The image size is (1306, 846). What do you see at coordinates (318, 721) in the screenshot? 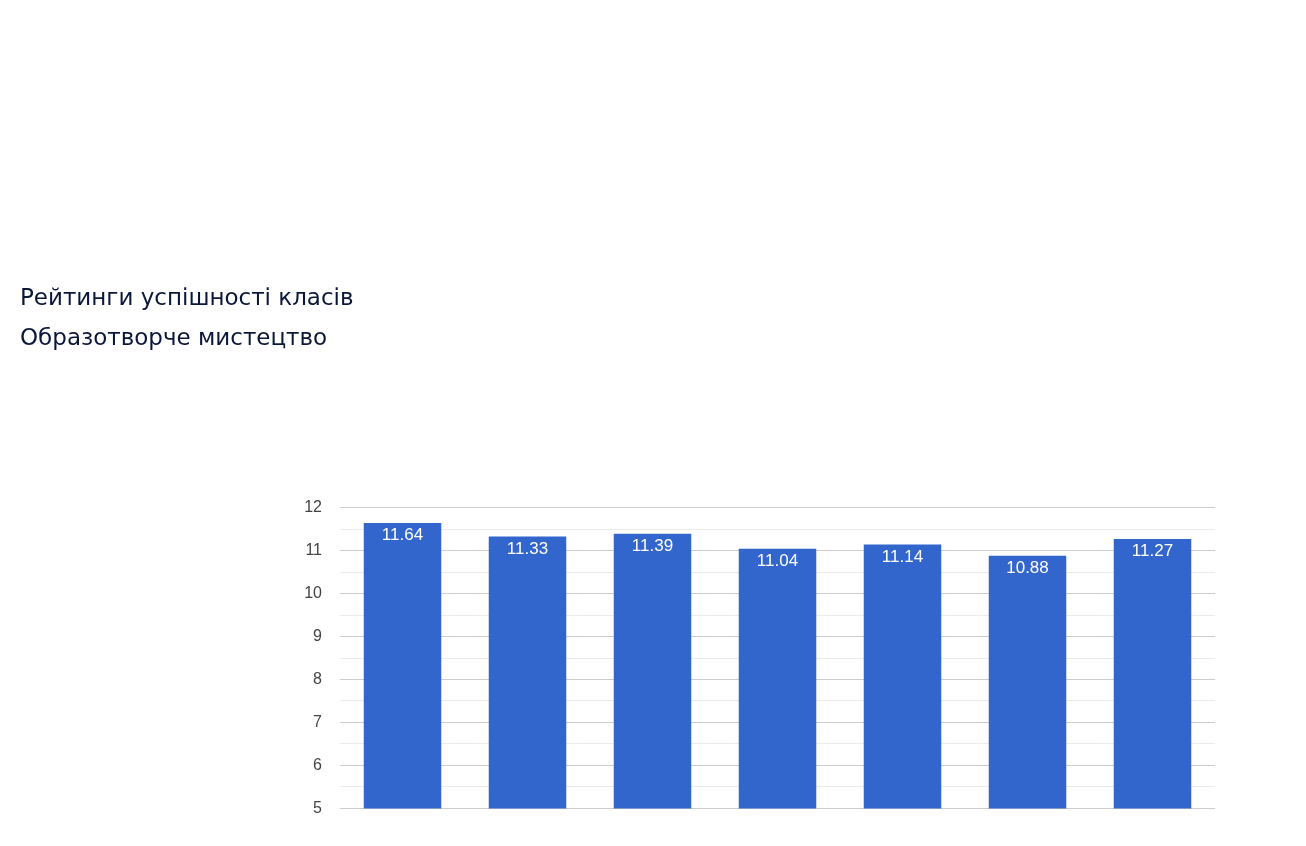
I see `y-tick-label: 7` at bounding box center [318, 721].